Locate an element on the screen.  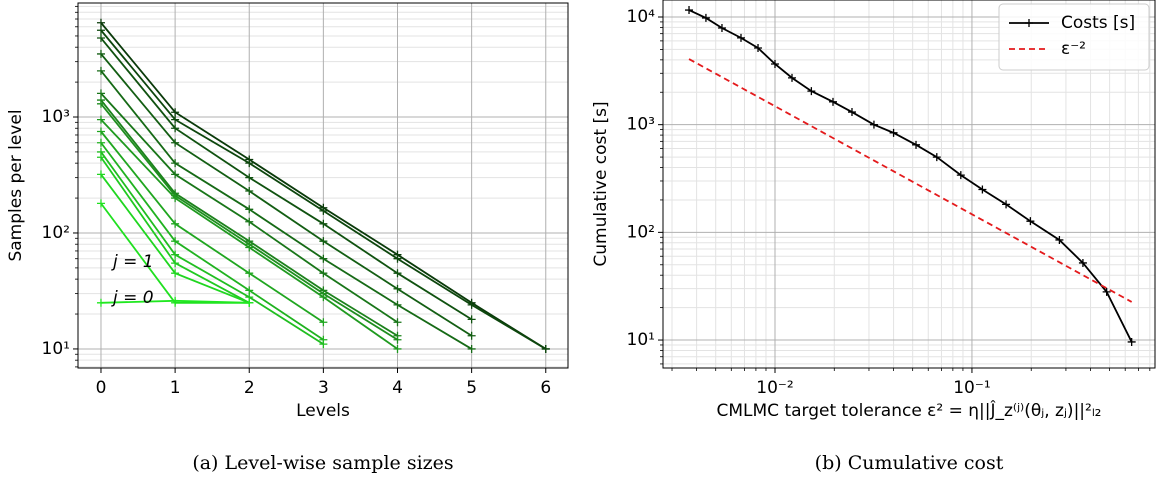
legend-box is located at coordinates (1074, 37).